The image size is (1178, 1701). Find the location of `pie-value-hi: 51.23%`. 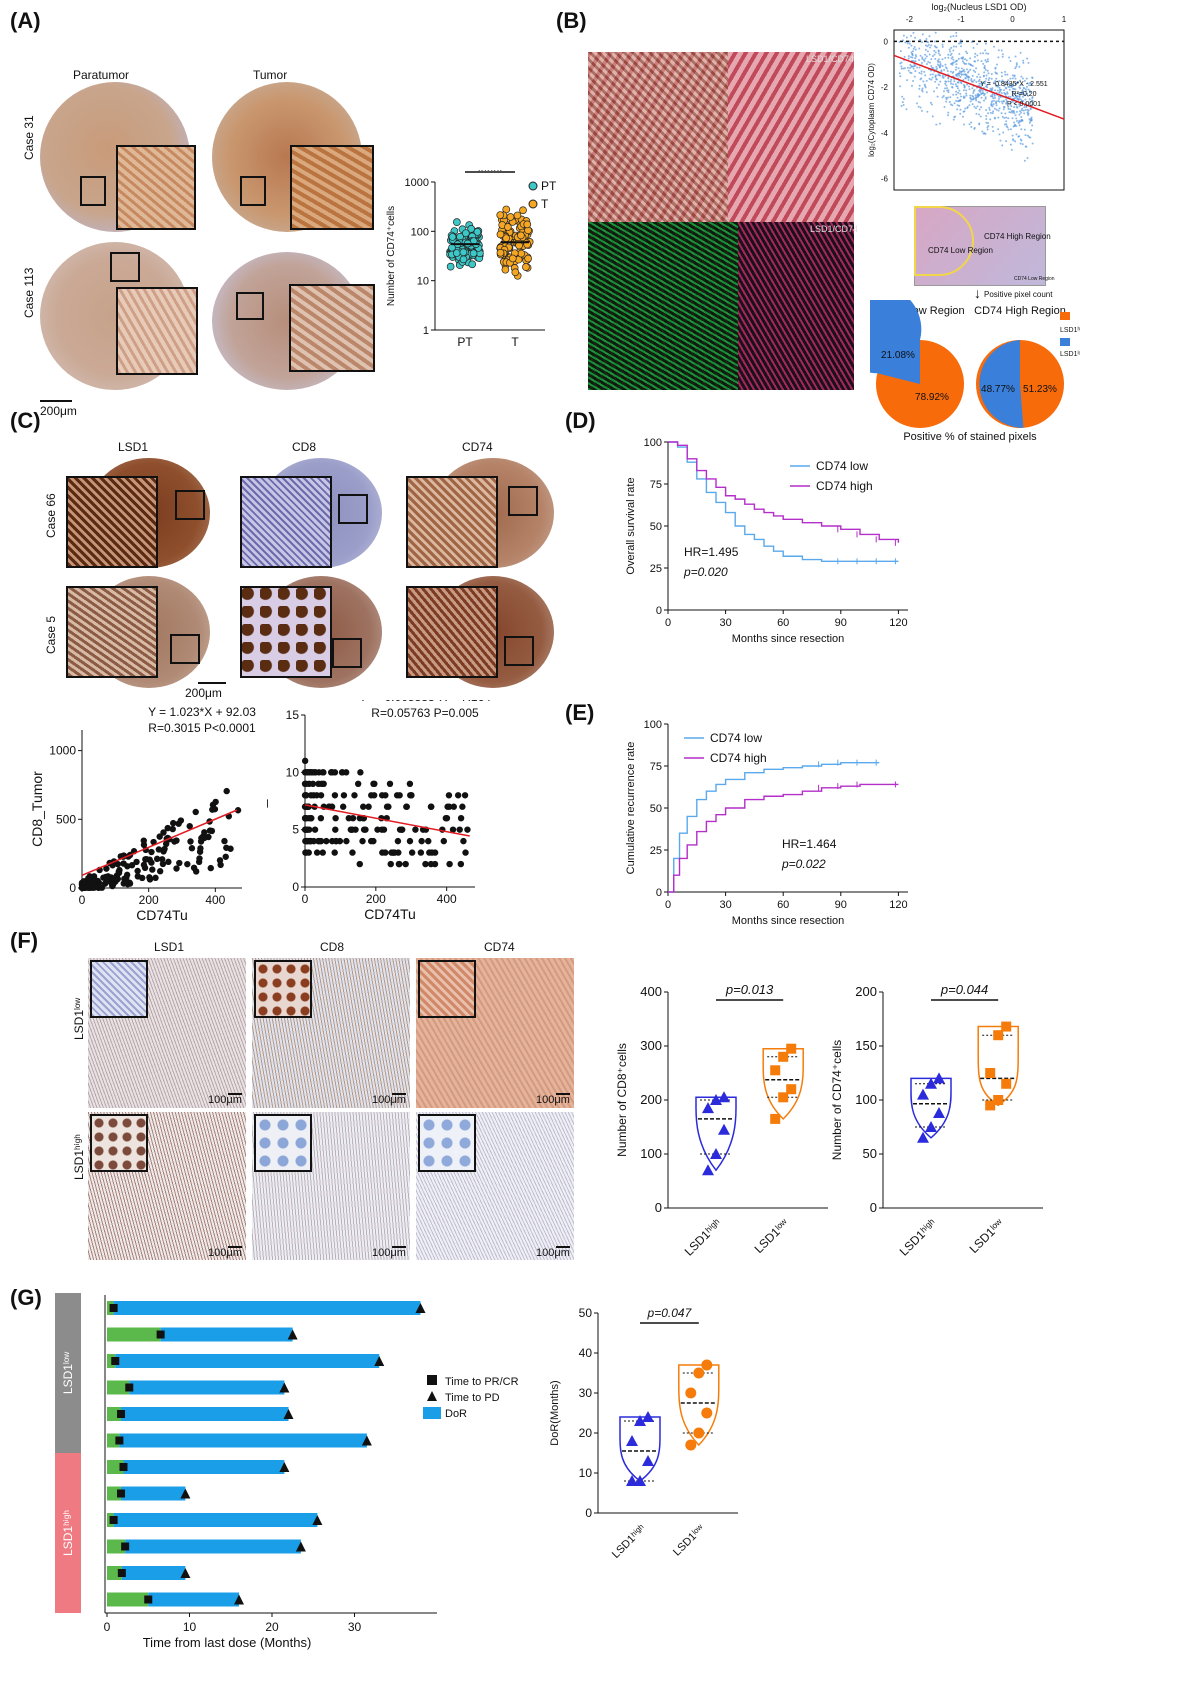

pie-value-hi: 51.23% is located at coordinates (1040, 389).